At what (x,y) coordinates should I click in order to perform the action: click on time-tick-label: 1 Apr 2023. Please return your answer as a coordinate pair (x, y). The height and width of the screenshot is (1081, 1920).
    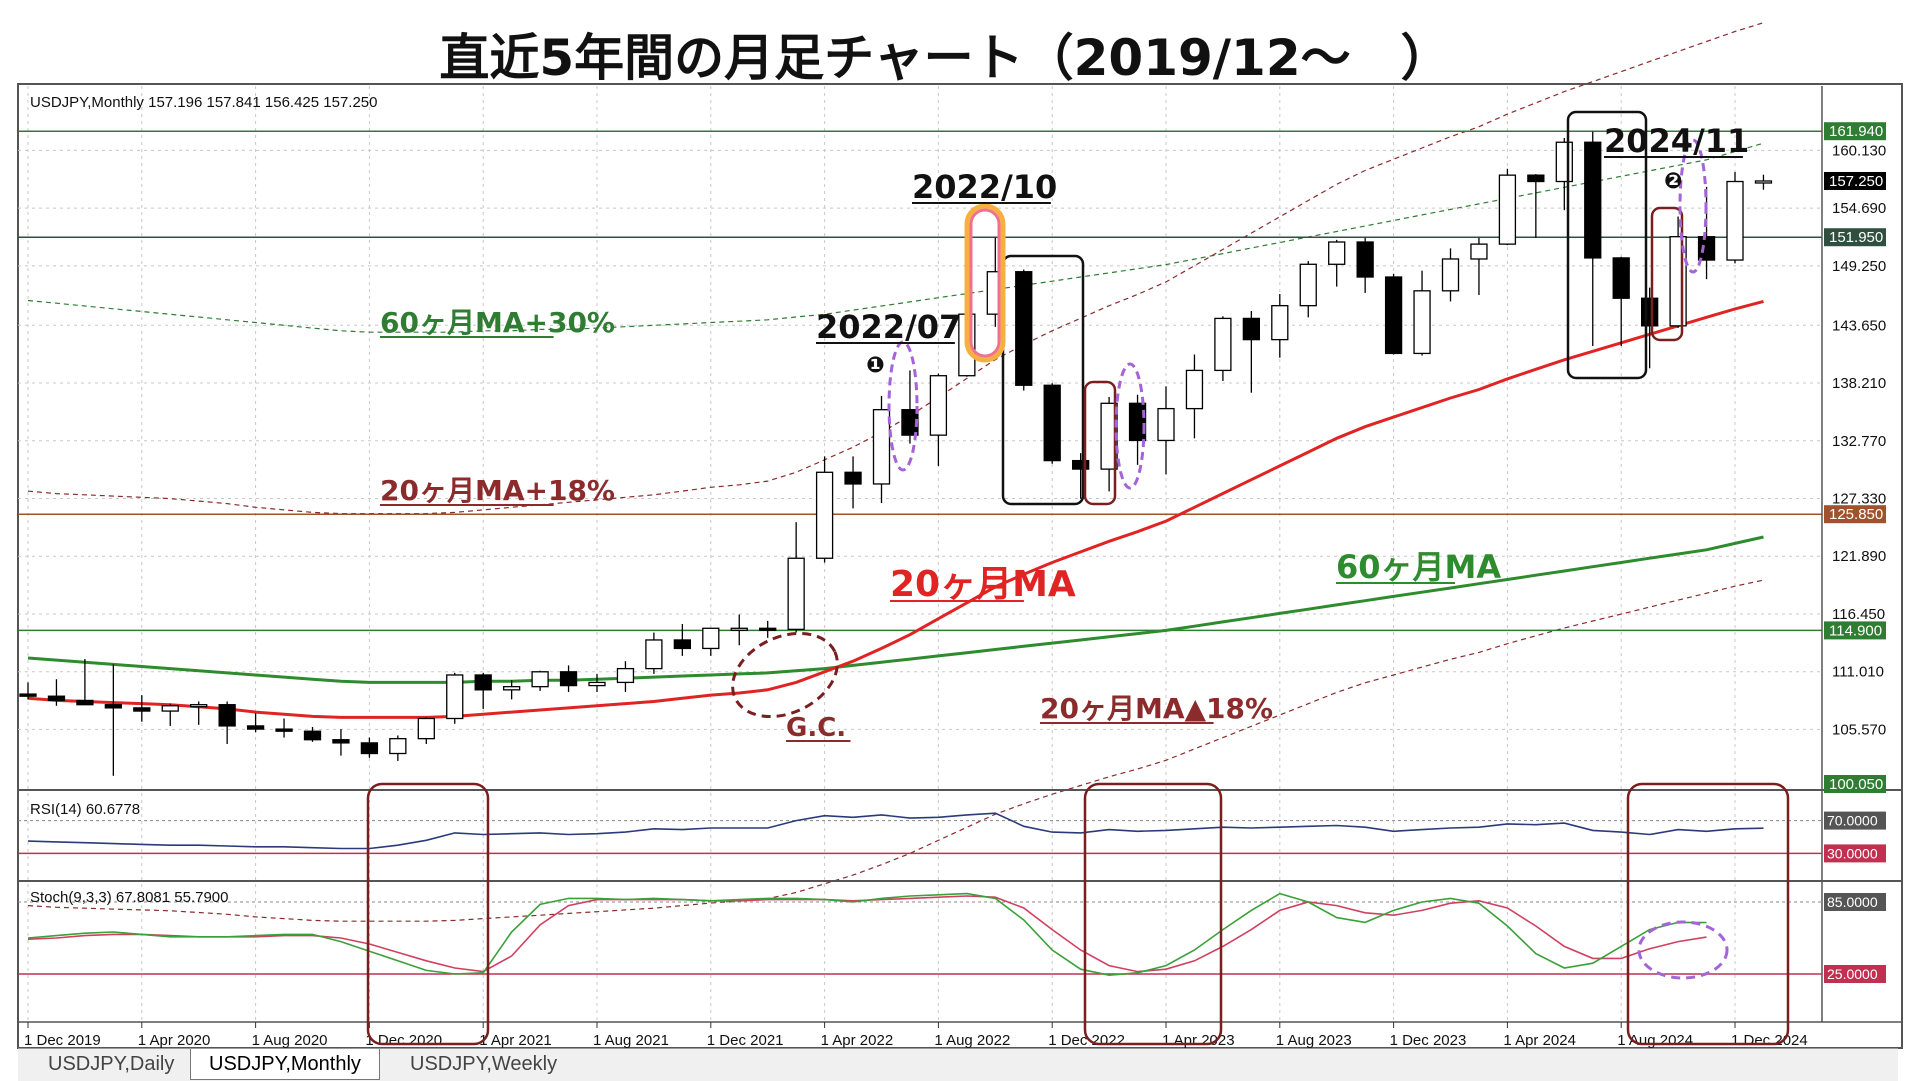
    Looking at the image, I should click on (1198, 1040).